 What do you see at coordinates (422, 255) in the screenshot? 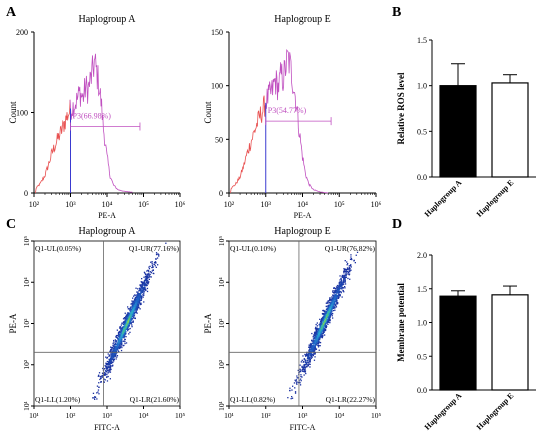
I see `y-tick-label: 2.0` at bounding box center [422, 255].